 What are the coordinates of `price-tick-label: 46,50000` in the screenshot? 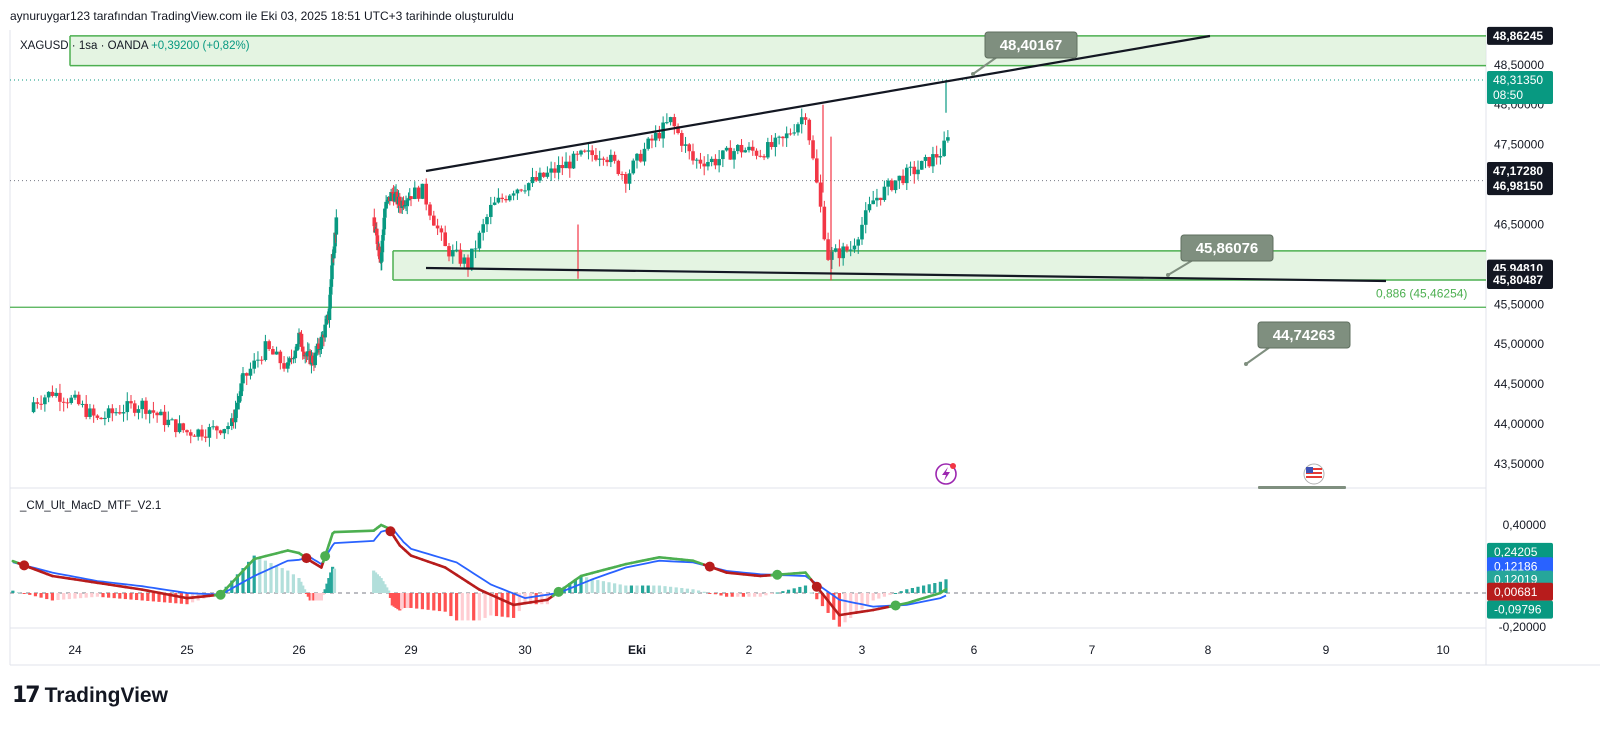 It's located at (1519, 224).